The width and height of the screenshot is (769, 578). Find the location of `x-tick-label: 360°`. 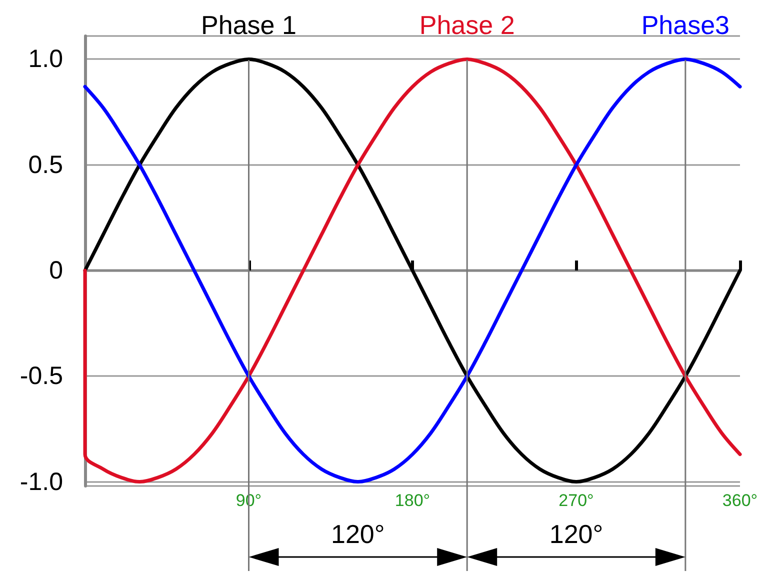

x-tick-label: 360° is located at coordinates (740, 500).